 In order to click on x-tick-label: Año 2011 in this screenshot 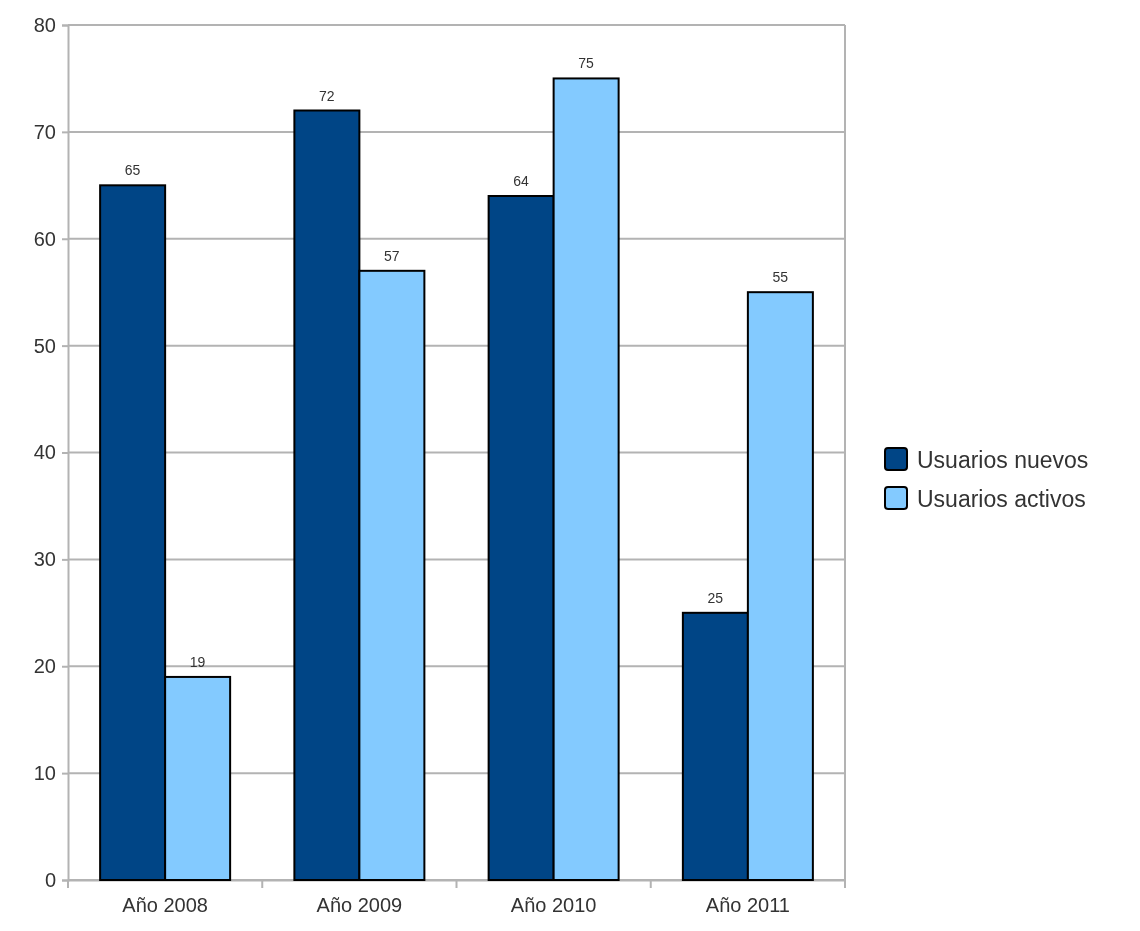, I will do `click(747, 905)`.